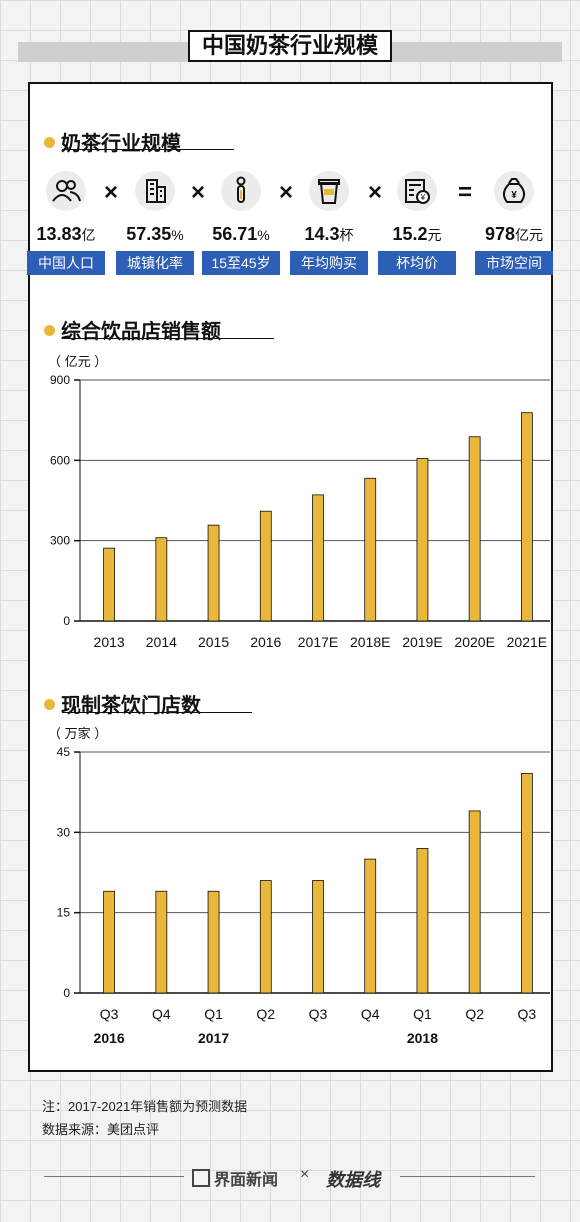  Describe the element at coordinates (417, 263) in the screenshot. I see `label-cup-price: 杯均价` at that location.